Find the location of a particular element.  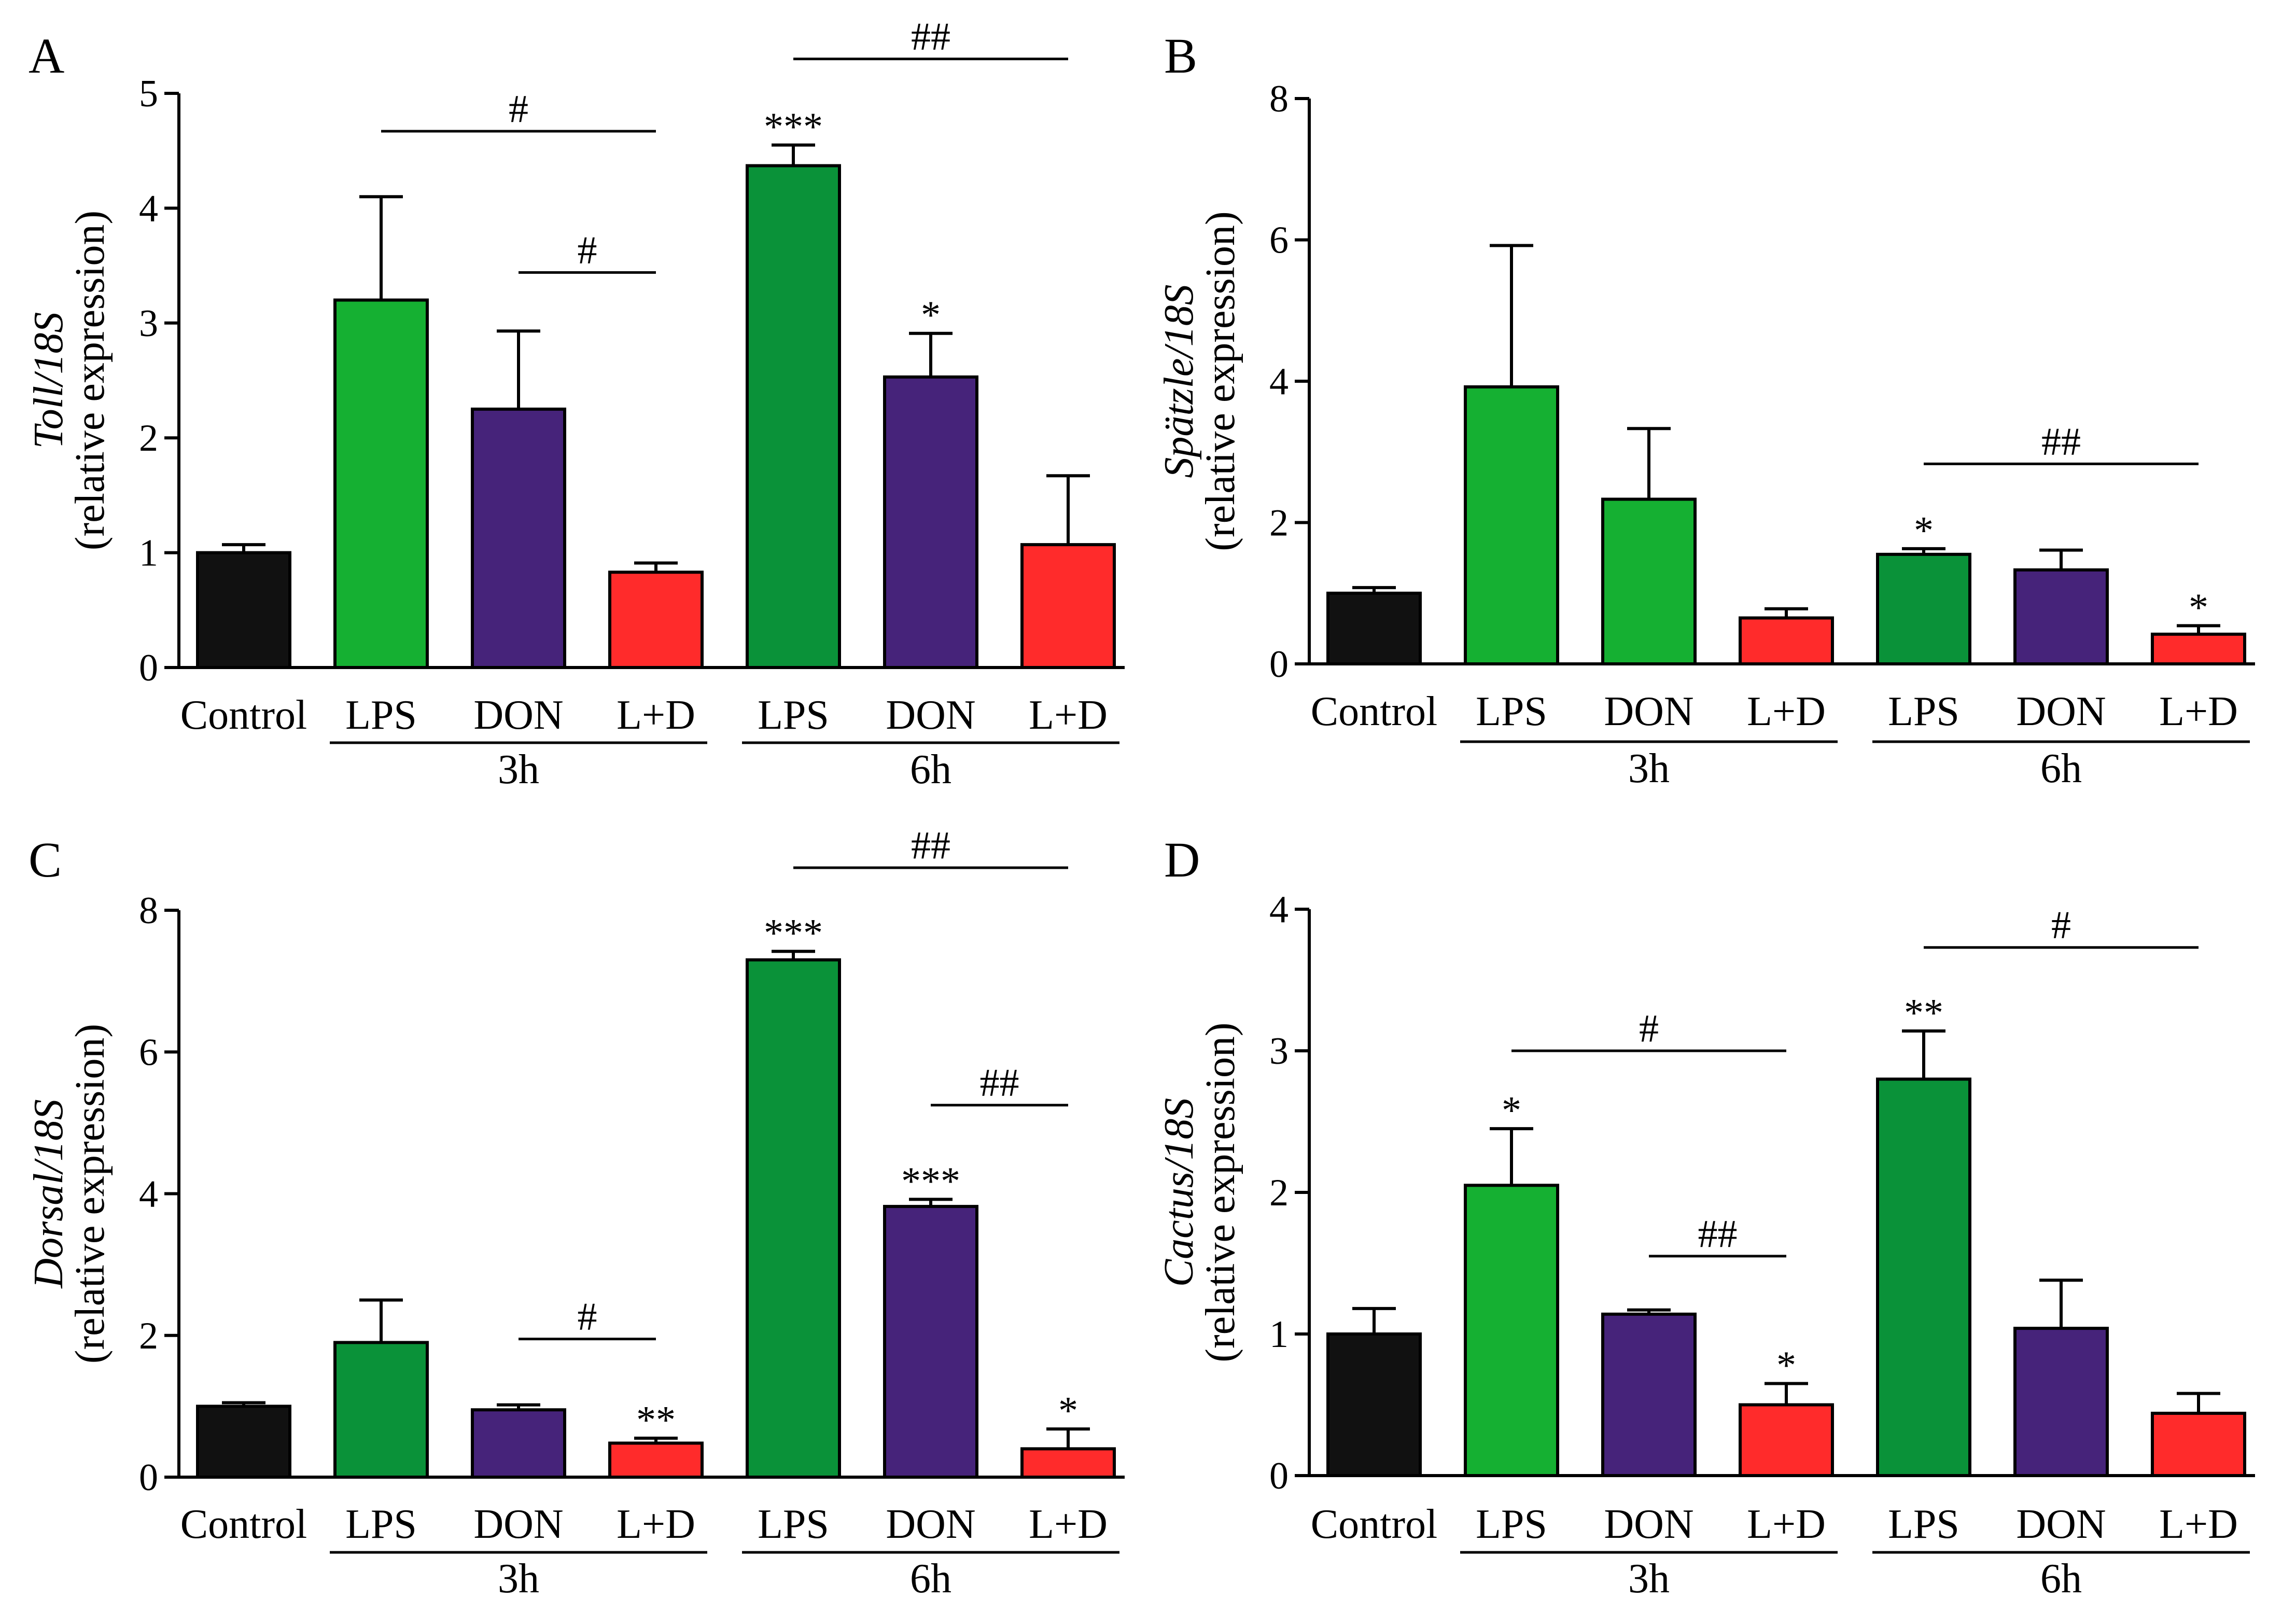

y-tick-label: 8 is located at coordinates (1279, 99).